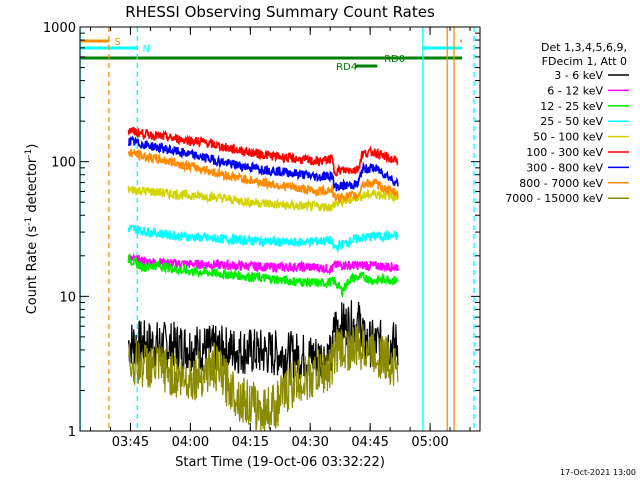 The image size is (640, 480). I want to click on y-axis-label-part: Count Rate (s, so click(32, 270).